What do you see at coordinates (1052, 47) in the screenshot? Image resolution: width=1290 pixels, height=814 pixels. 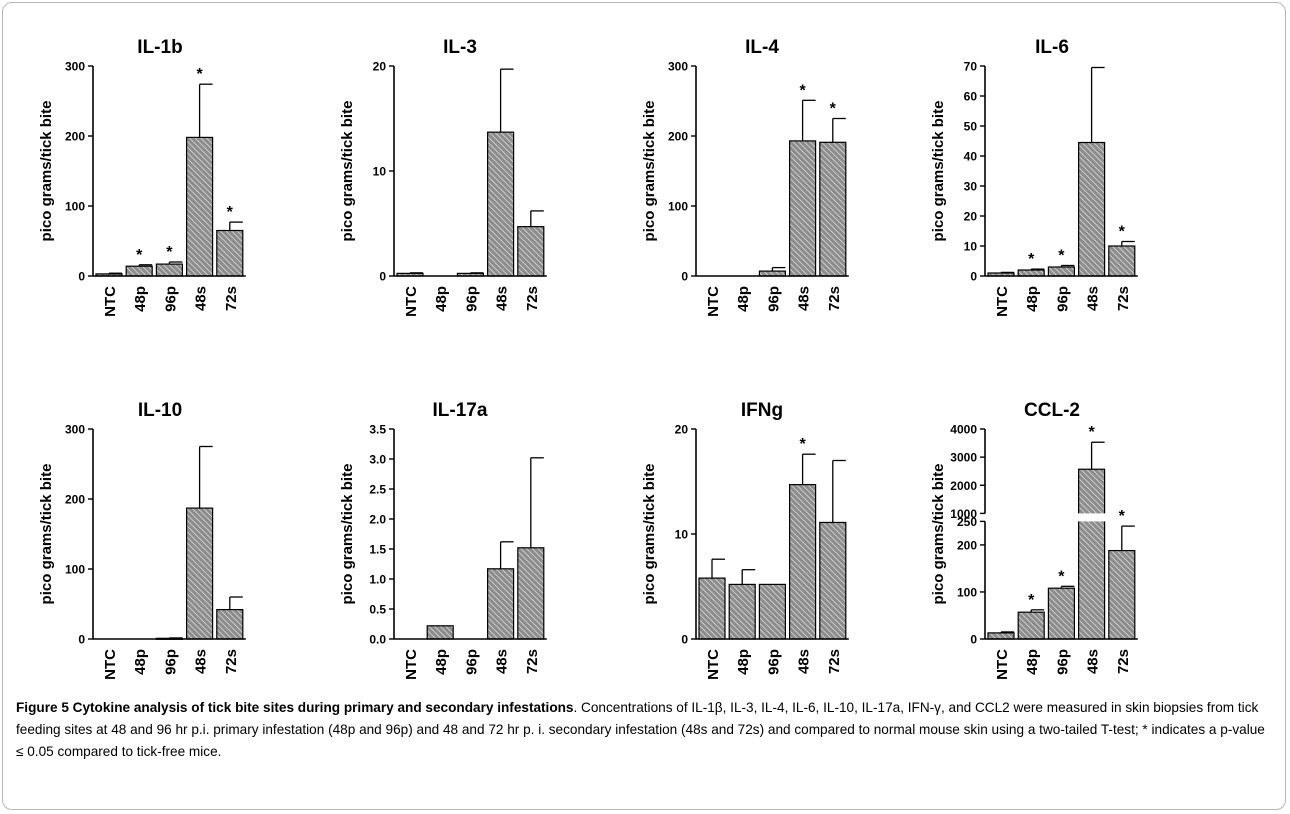 I see `panel-title: IL-6` at bounding box center [1052, 47].